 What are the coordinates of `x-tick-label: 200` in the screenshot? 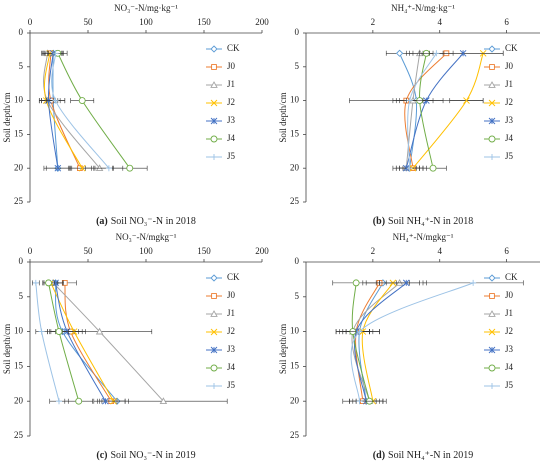 It's located at (262, 22).